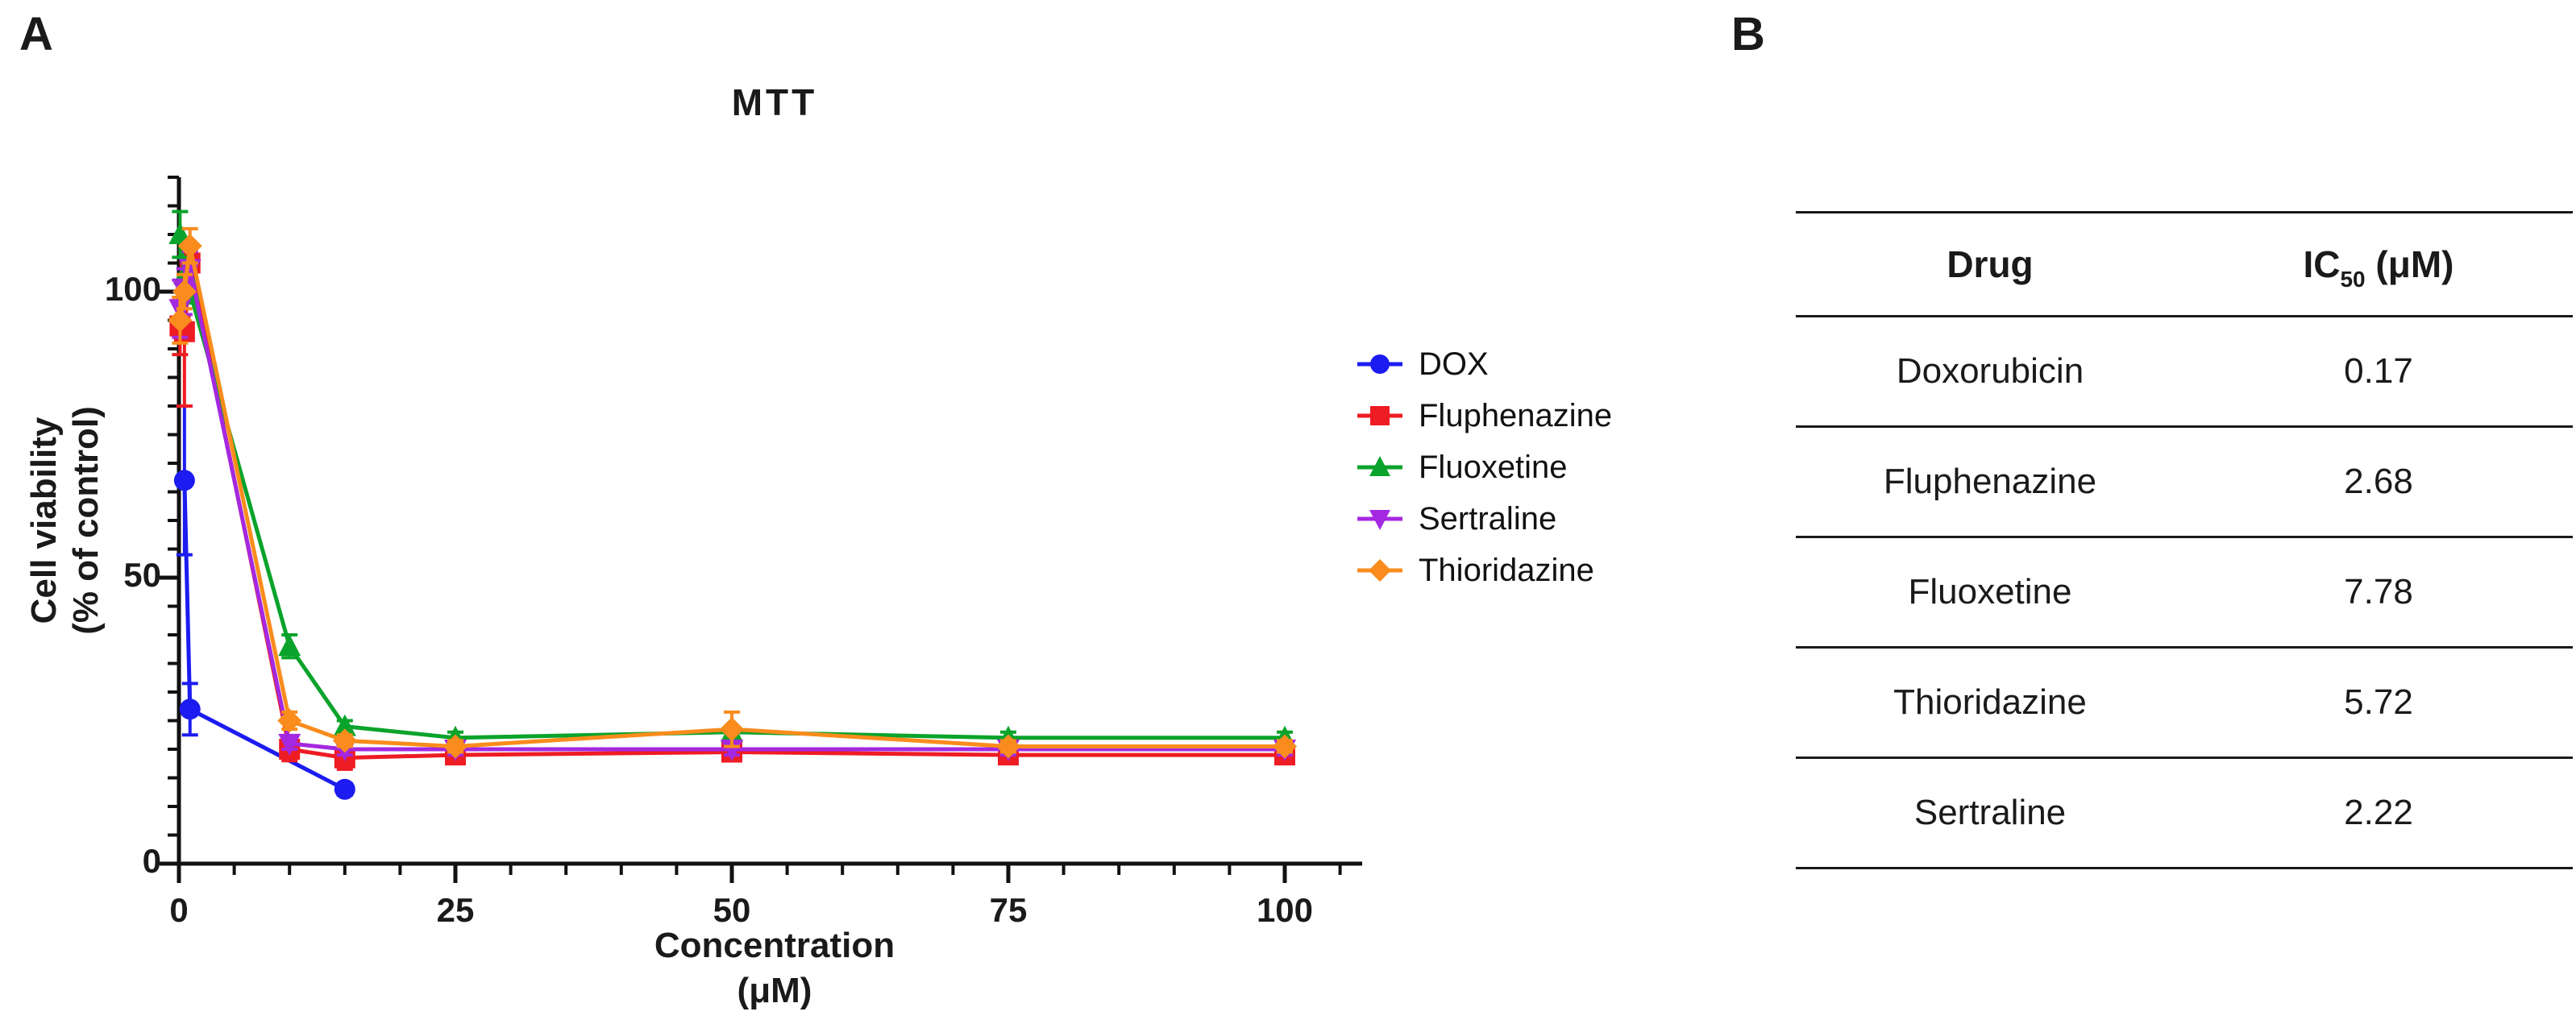 The width and height of the screenshot is (2576, 1028). What do you see at coordinates (2184, 704) in the screenshot?
I see `table-row: Thioridazine 5.72` at bounding box center [2184, 704].